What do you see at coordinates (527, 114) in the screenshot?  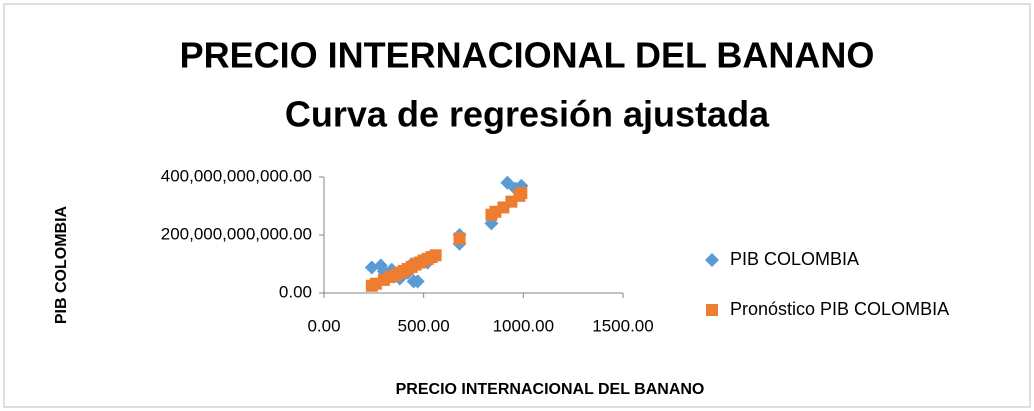 I see `chart-subtitle: Curva de regresión ajustada` at bounding box center [527, 114].